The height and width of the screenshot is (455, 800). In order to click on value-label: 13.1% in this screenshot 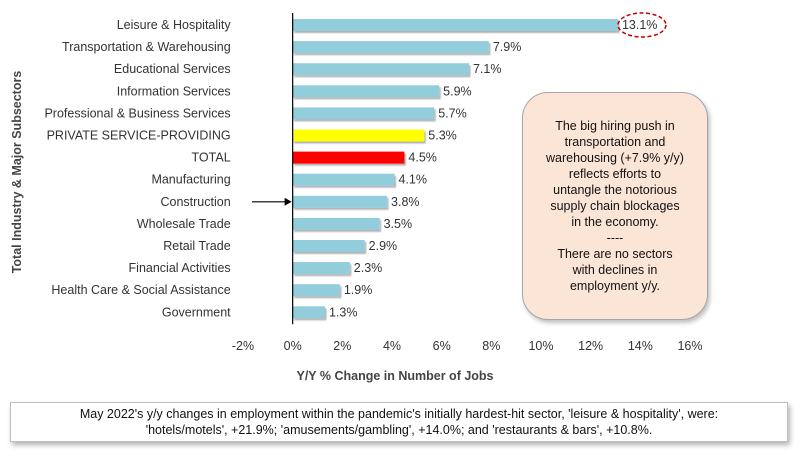, I will do `click(639, 25)`.